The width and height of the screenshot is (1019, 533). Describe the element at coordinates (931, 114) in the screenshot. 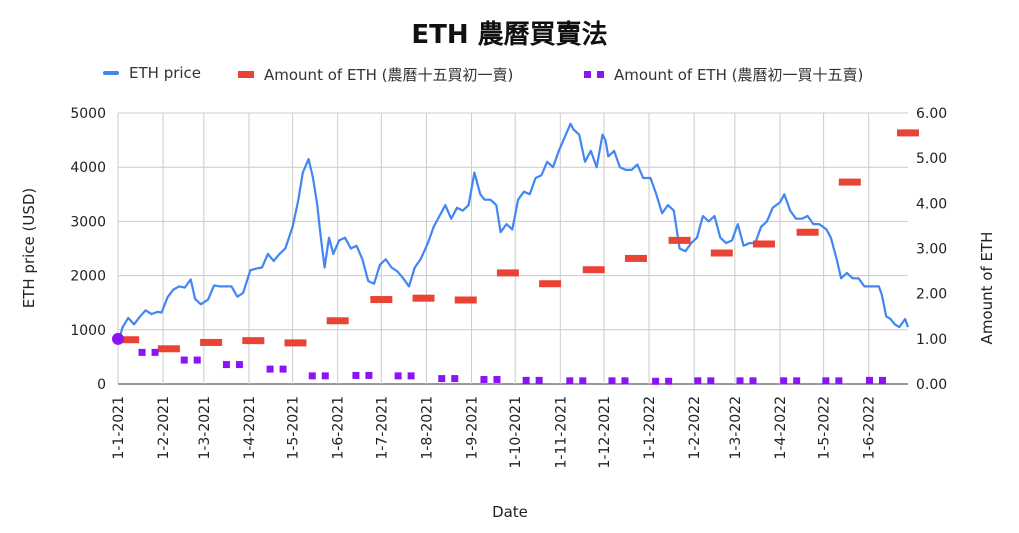

I see `y2-tick-label: 6.00` at that location.